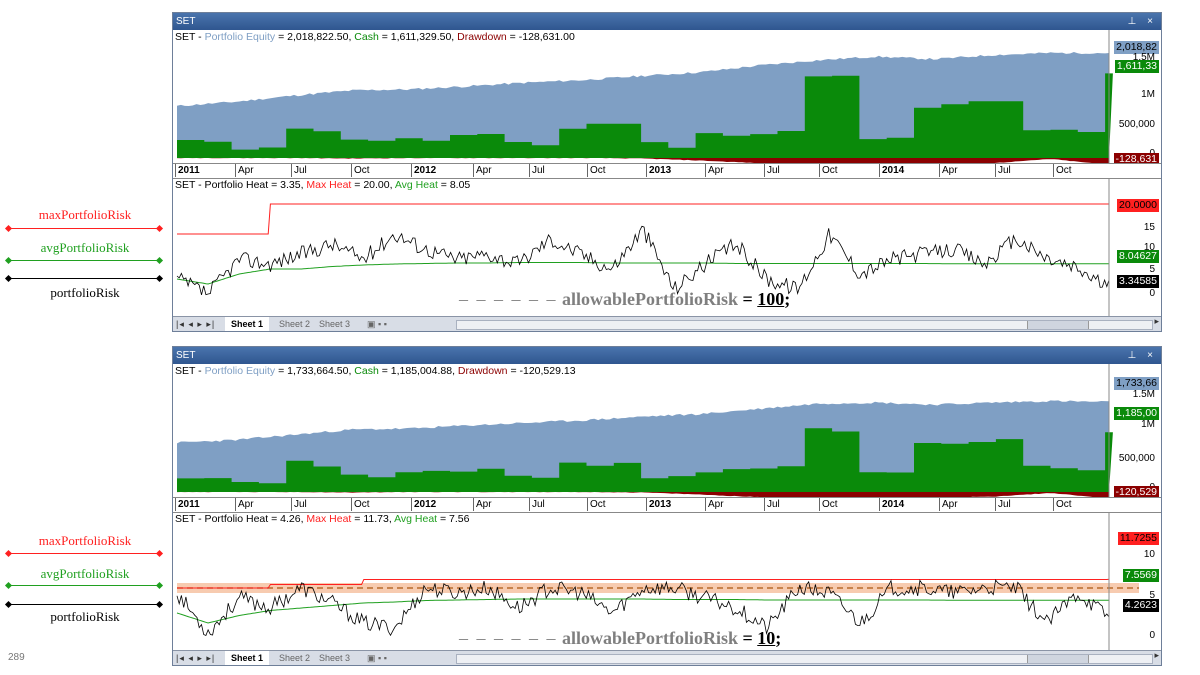 The width and height of the screenshot is (1200, 675). Describe the element at coordinates (1140, 605) in the screenshot. I see `heat-tag: 4.2623` at that location.